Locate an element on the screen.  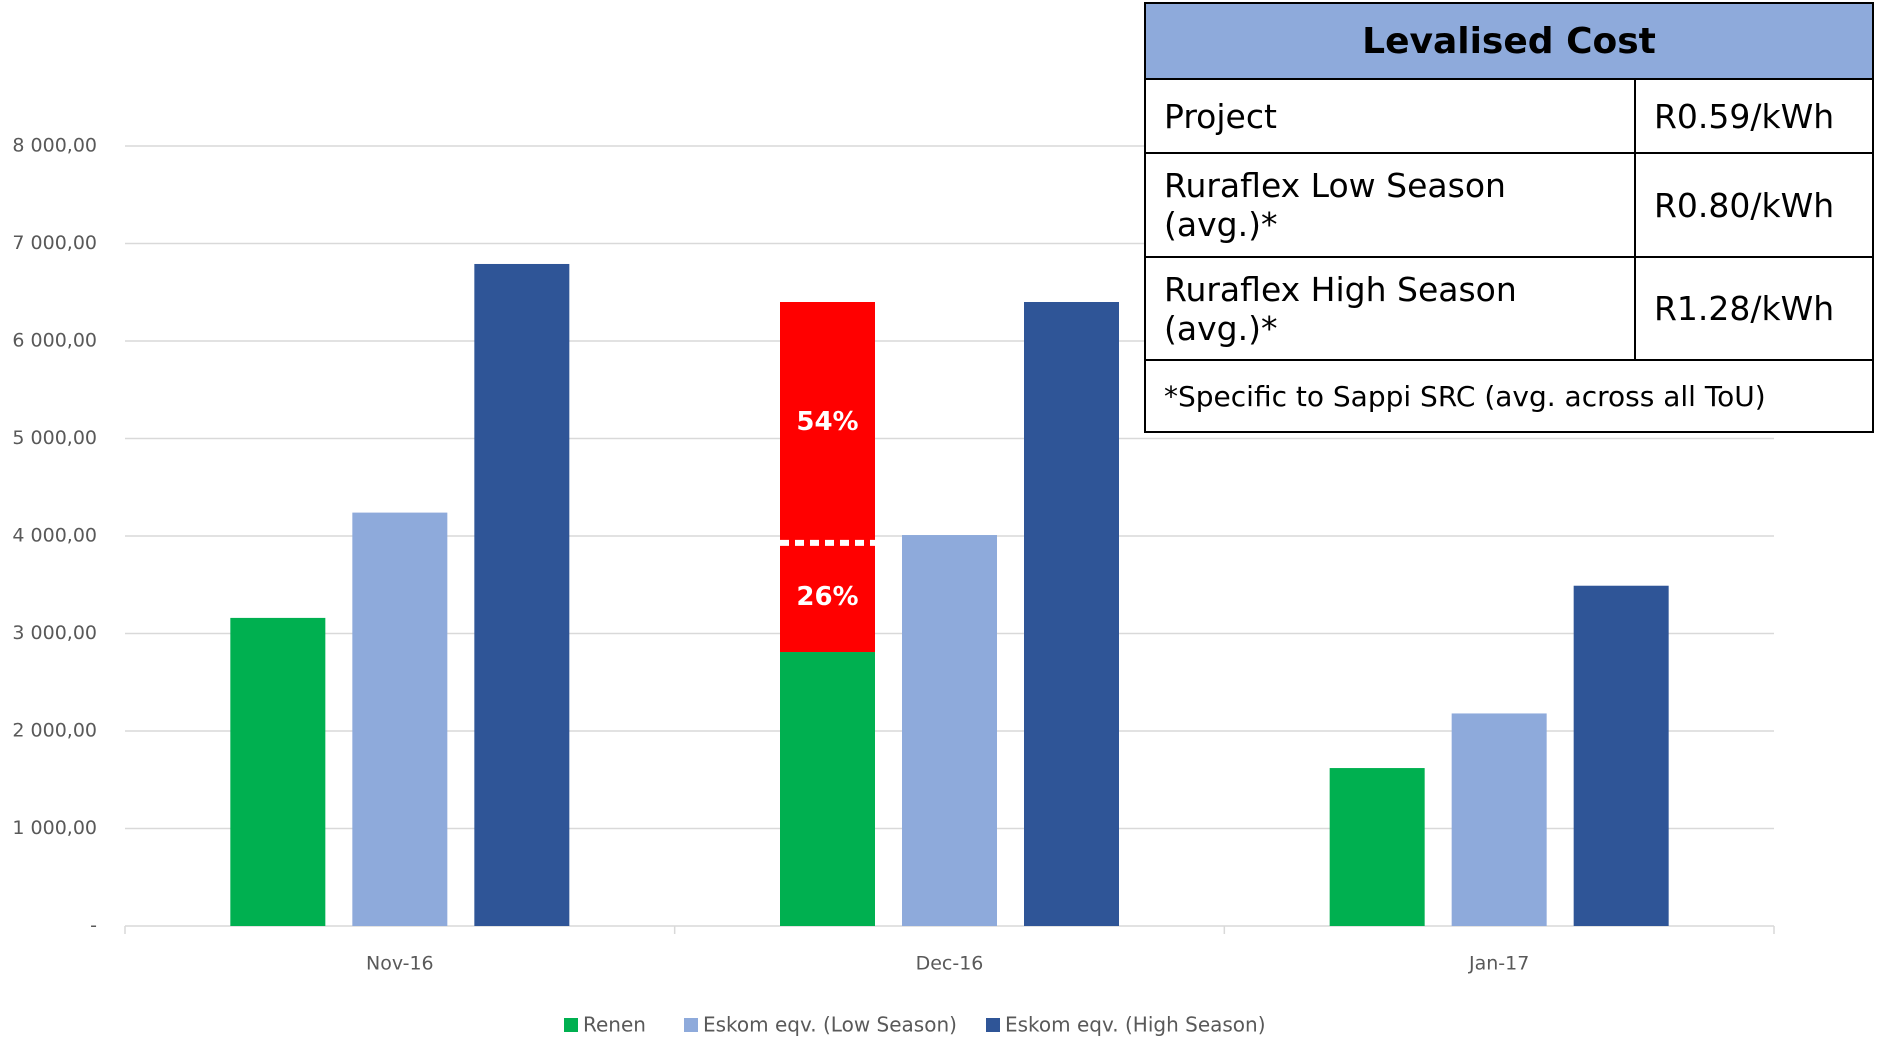
table-title: Levalised Cost is located at coordinates (1509, 41).